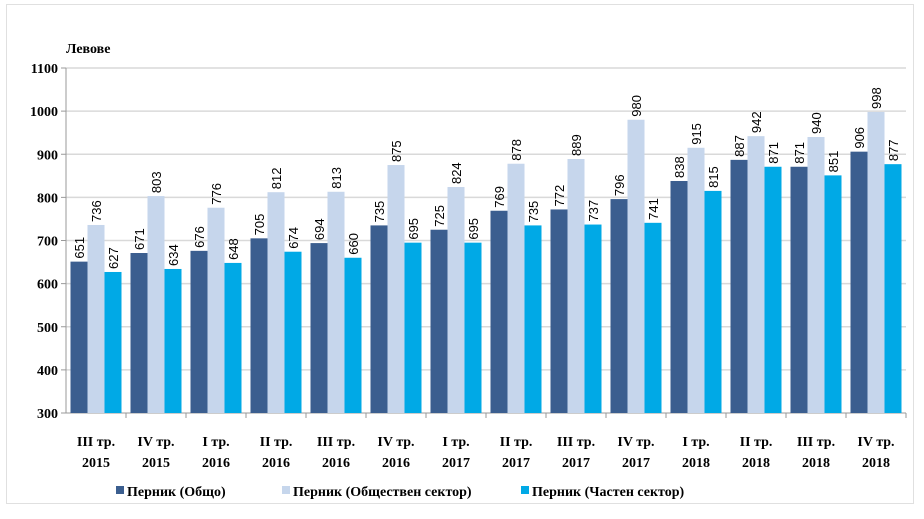 Image resolution: width=924 pixels, height=519 pixels. Describe the element at coordinates (47, 242) in the screenshot. I see `y-tick-label: 700` at that location.